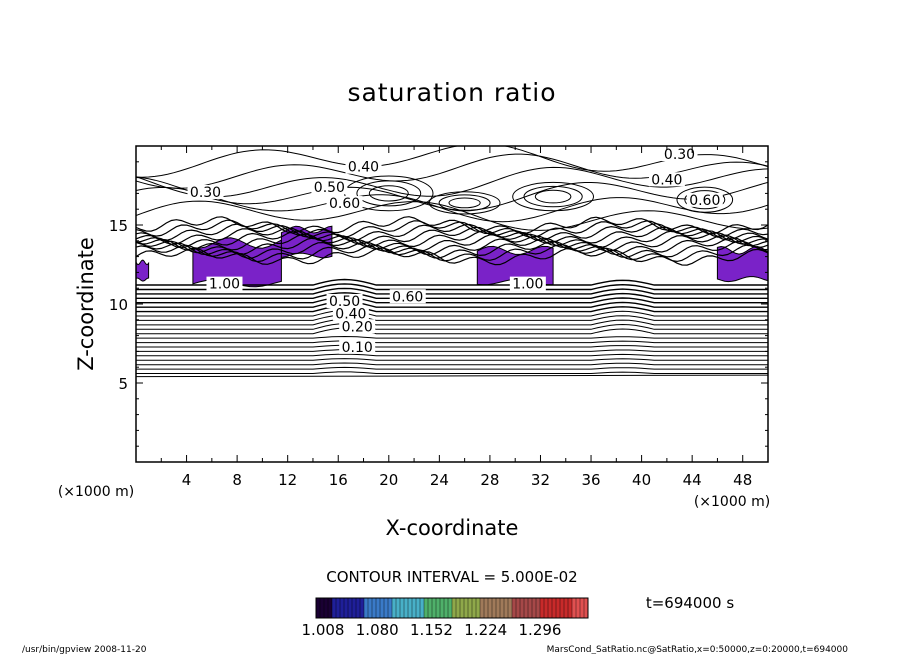  What do you see at coordinates (377, 630) in the screenshot?
I see `colorbar-tick-label: 1.080` at bounding box center [377, 630].